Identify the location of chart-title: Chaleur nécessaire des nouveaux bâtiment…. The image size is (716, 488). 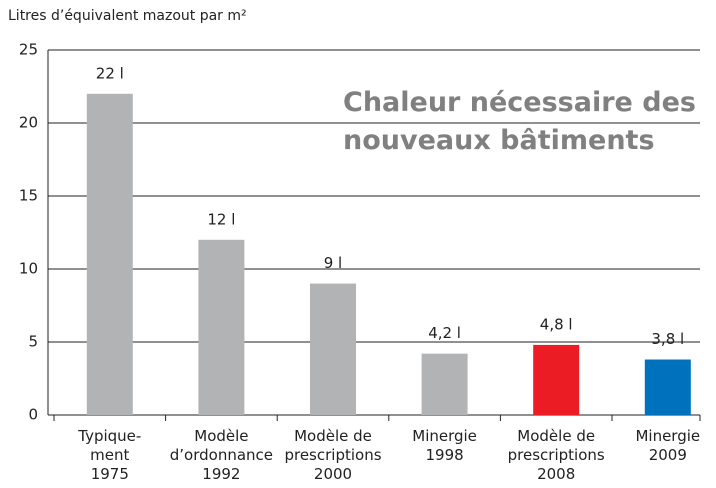
(519, 121).